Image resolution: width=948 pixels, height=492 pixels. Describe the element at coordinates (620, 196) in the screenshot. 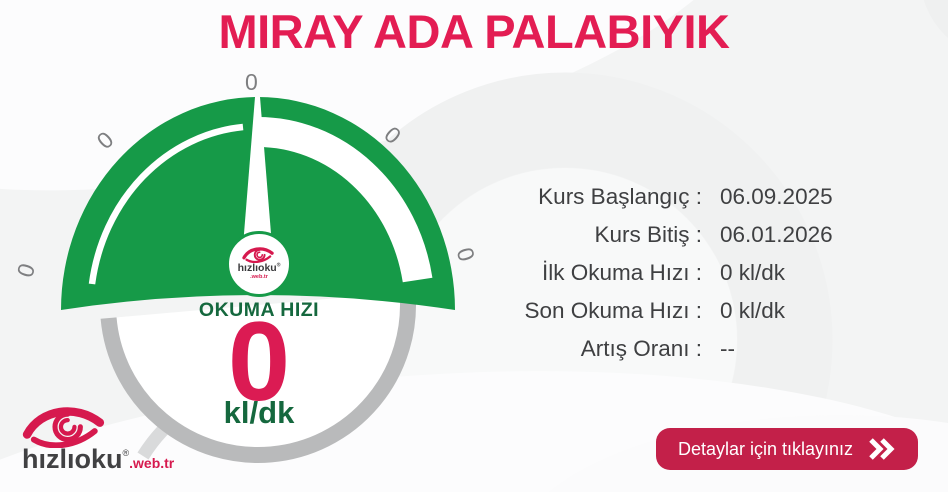

I see `detail-label: Kurs Başlangıç :` at that location.